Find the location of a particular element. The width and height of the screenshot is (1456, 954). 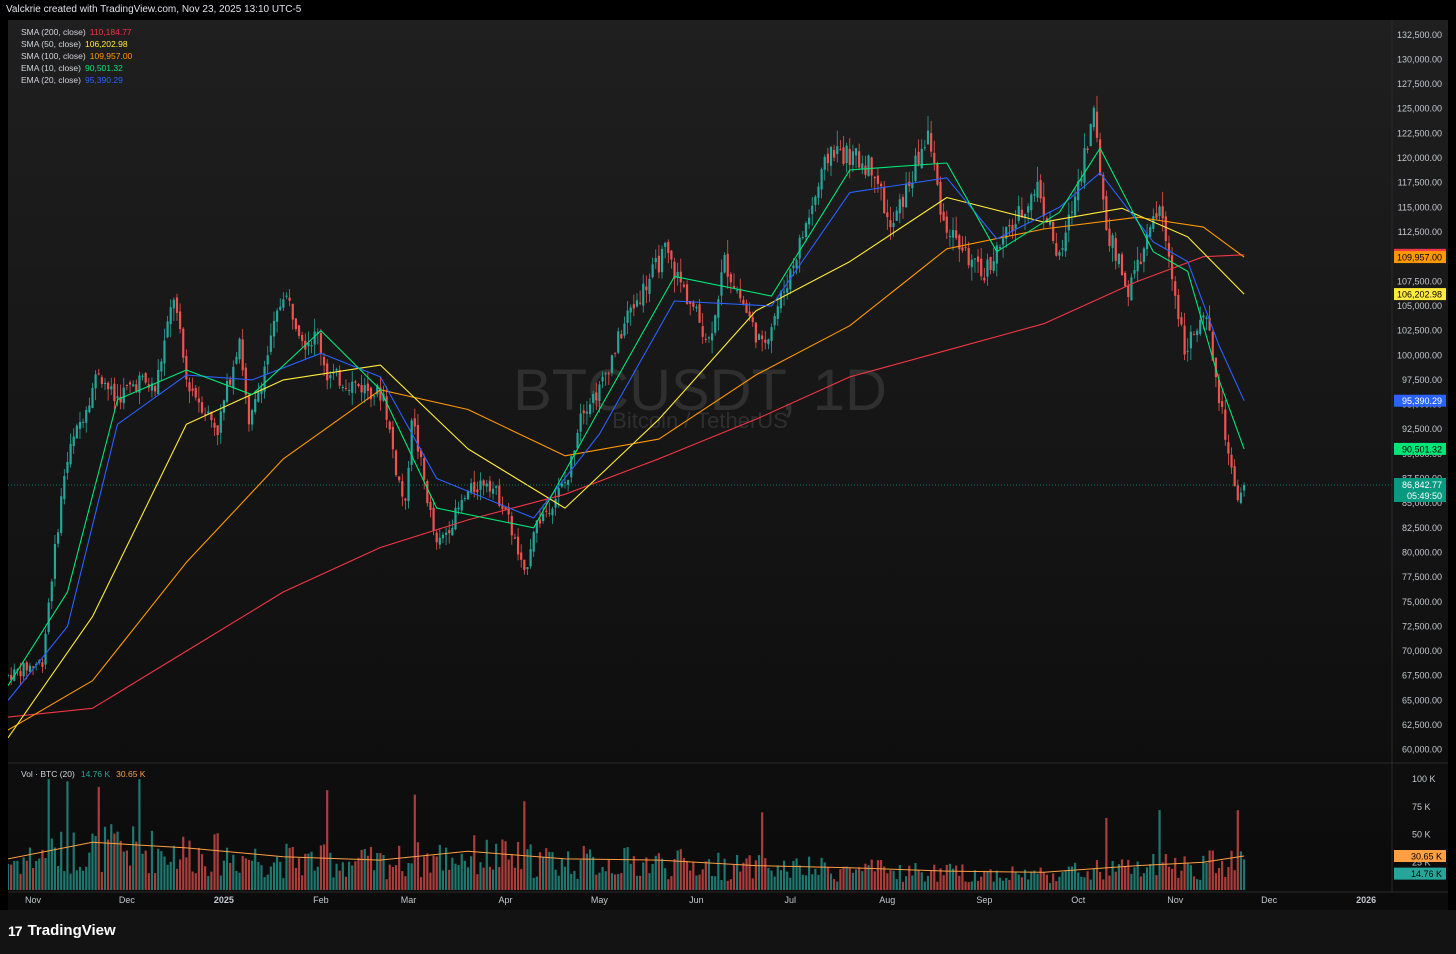

price-tick-label: 122,500.00 is located at coordinates (1419, 133).